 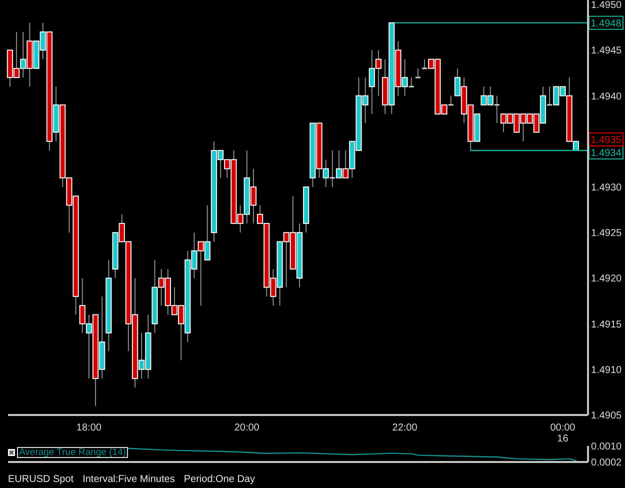 What do you see at coordinates (606, 463) in the screenshot?
I see `y-tick-label: 0.0002` at bounding box center [606, 463].